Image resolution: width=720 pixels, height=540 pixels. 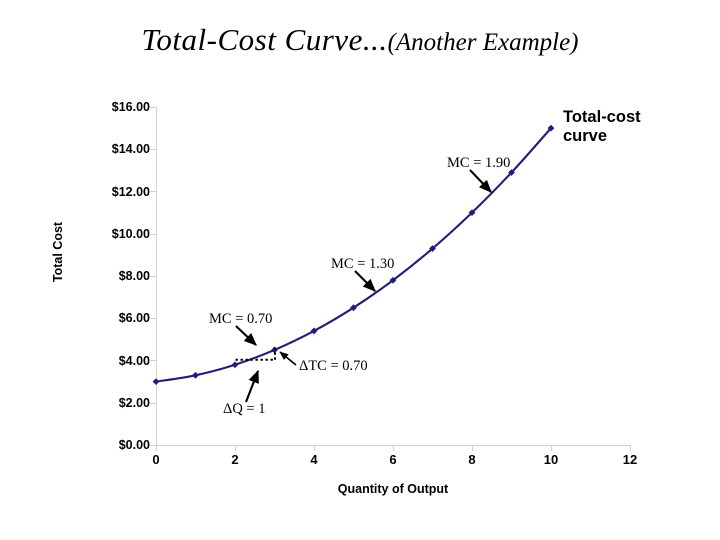 What do you see at coordinates (130, 192) in the screenshot?
I see `y-tick-label: $12.00` at bounding box center [130, 192].